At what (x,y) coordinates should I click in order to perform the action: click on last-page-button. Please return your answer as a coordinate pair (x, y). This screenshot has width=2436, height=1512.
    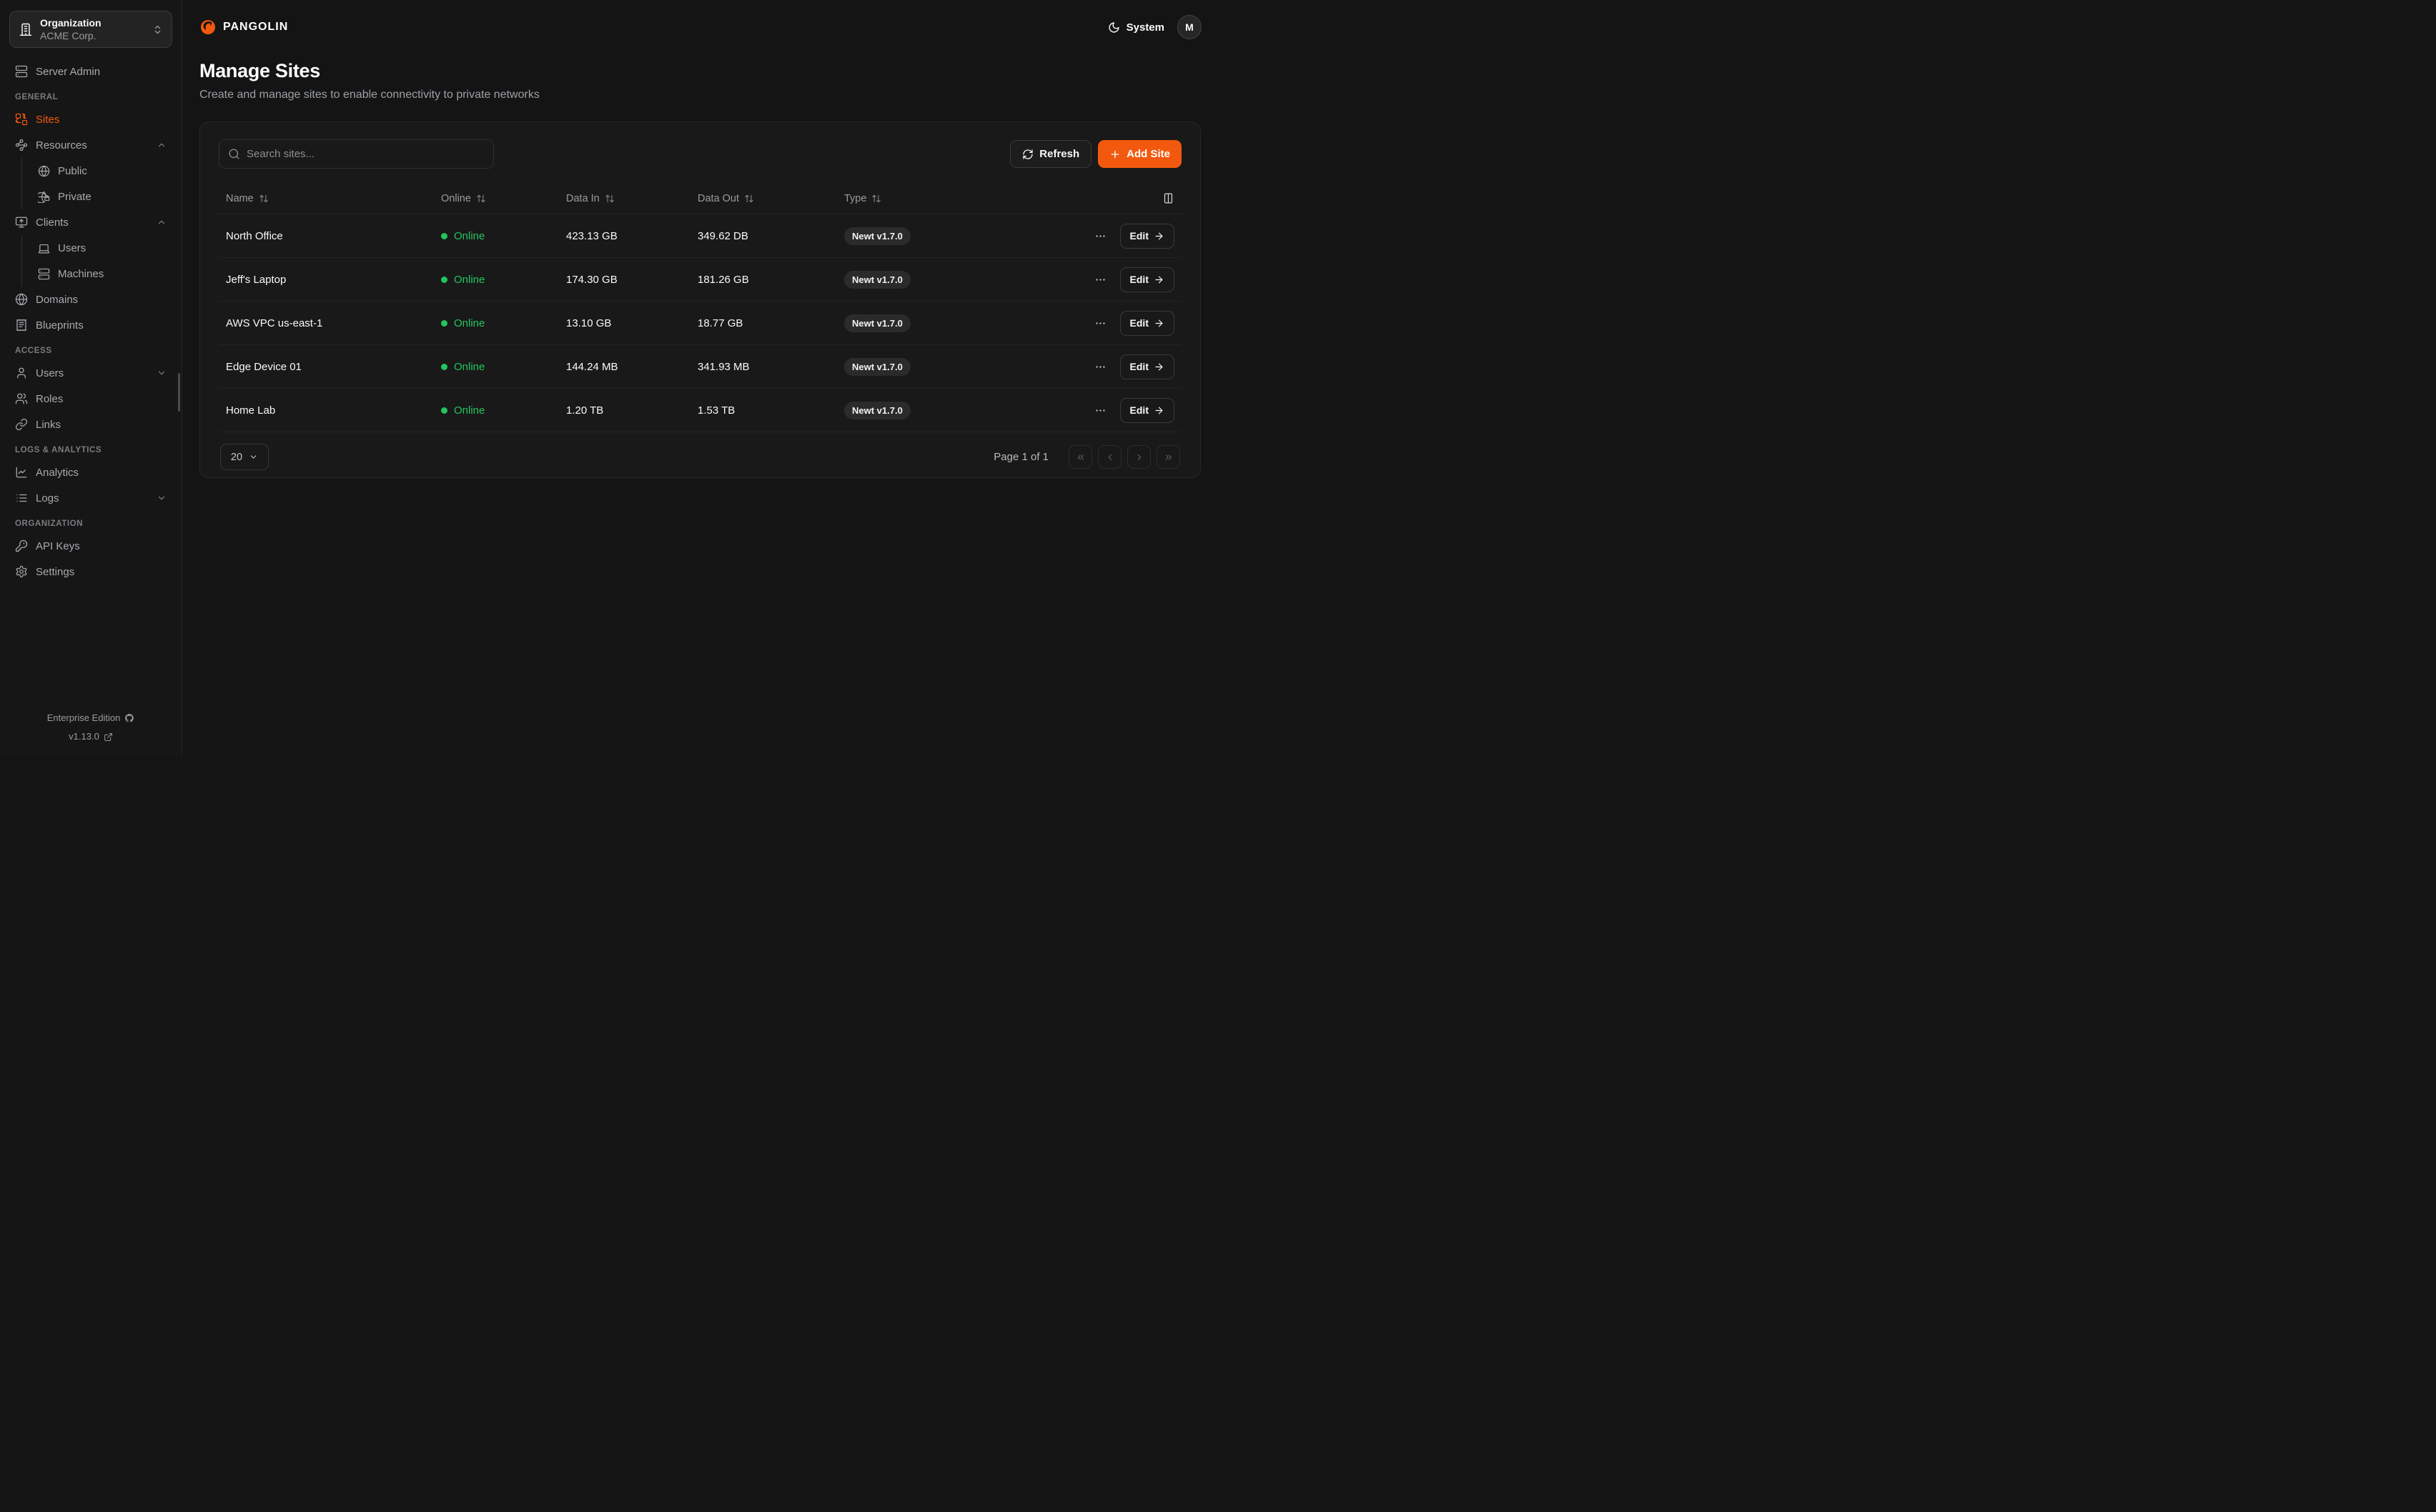
    Looking at the image, I should click on (1169, 457).